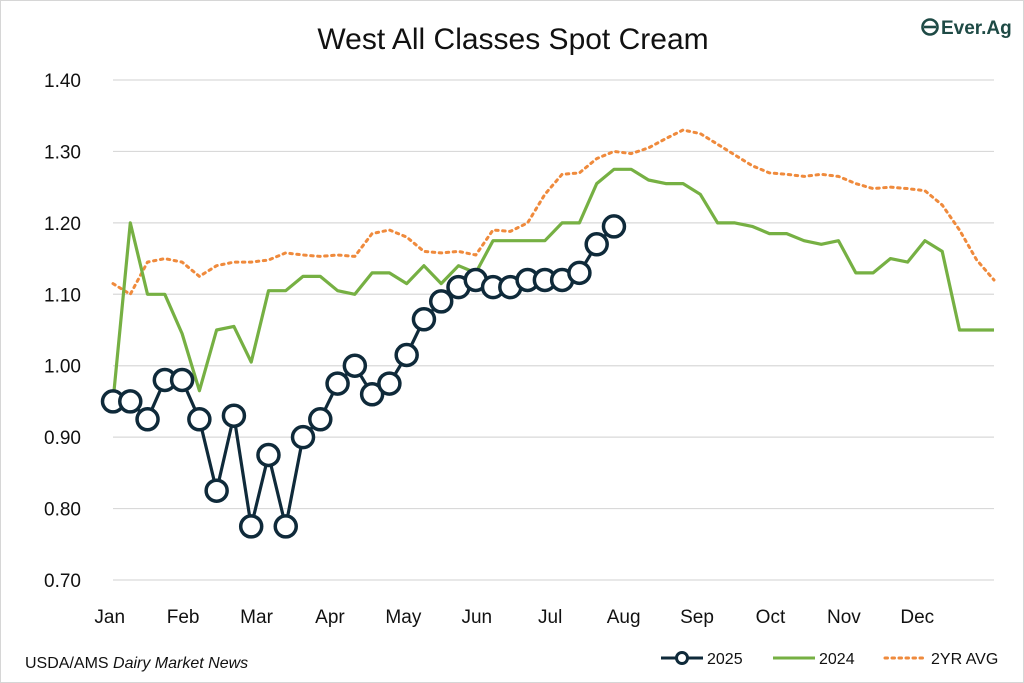 The image size is (1024, 683). What do you see at coordinates (976, 28) in the screenshot?
I see `brand-name: Ever.Ag` at bounding box center [976, 28].